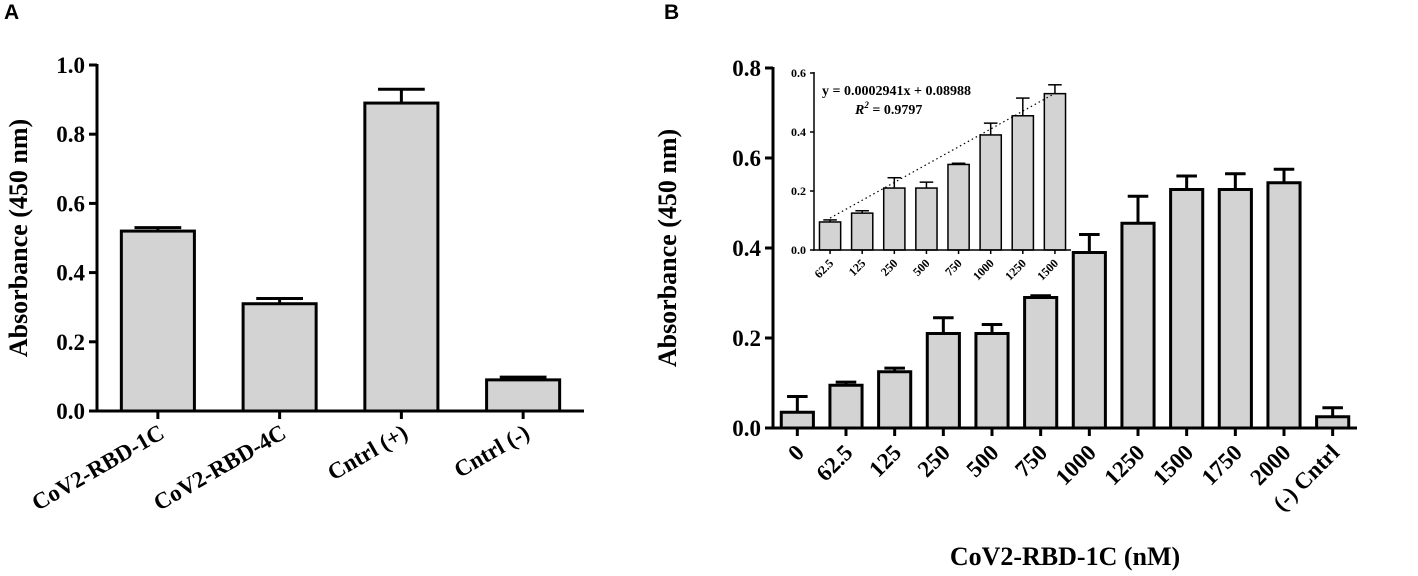 This screenshot has height=576, width=1418. Describe the element at coordinates (1222, 465) in the screenshot. I see `x-tick-label: 1750` at that location.